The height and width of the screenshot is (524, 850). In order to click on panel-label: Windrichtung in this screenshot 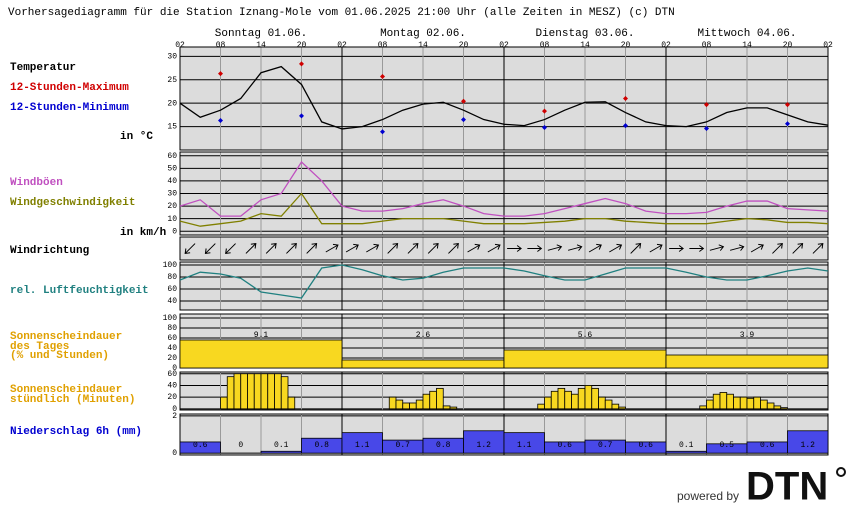, I will do `click(49, 251)`.